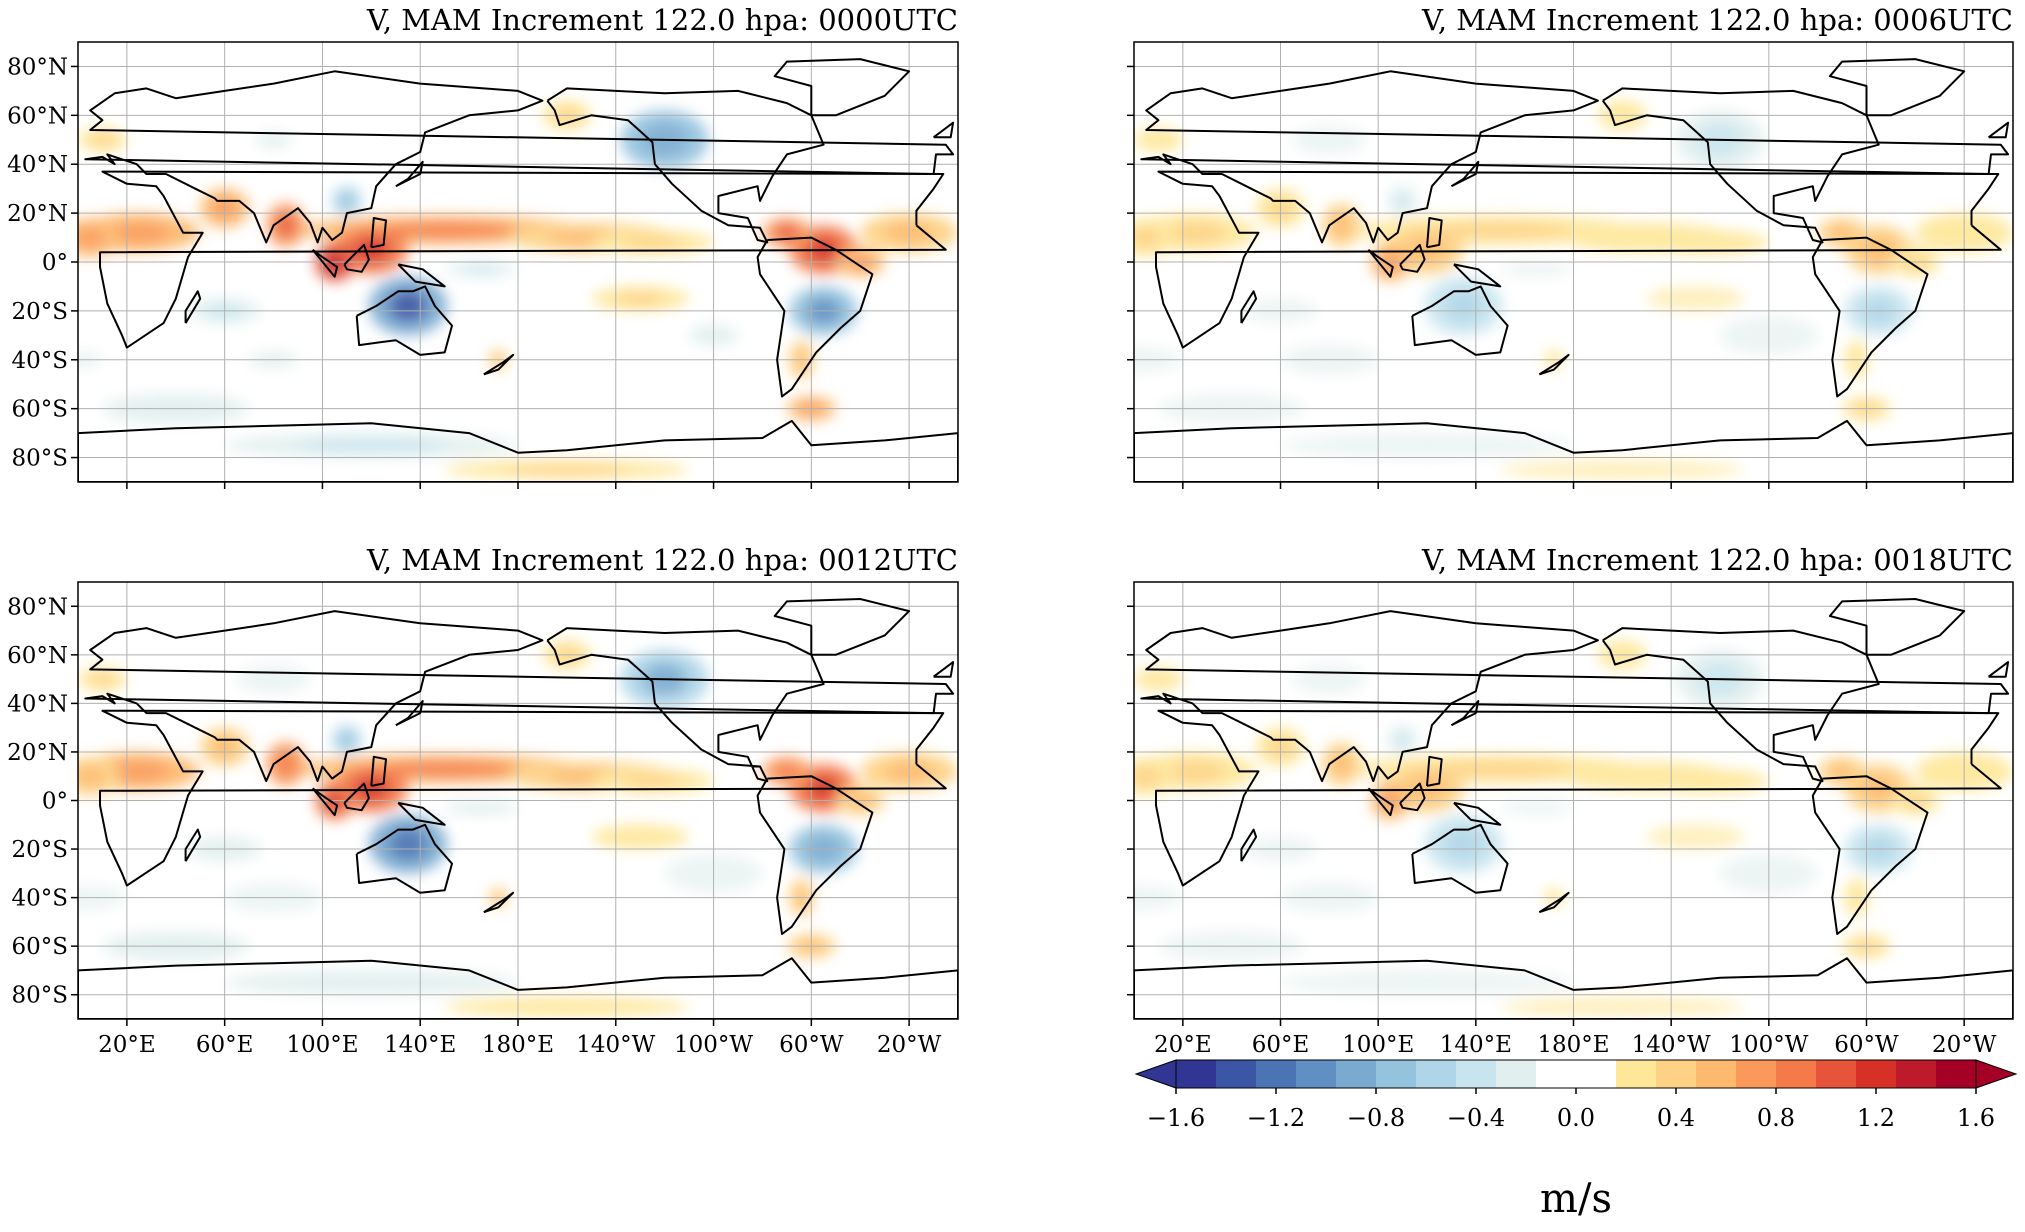 This screenshot has height=1232, width=2025. I want to click on lon-tick-label: 140°E, so click(420, 1045).